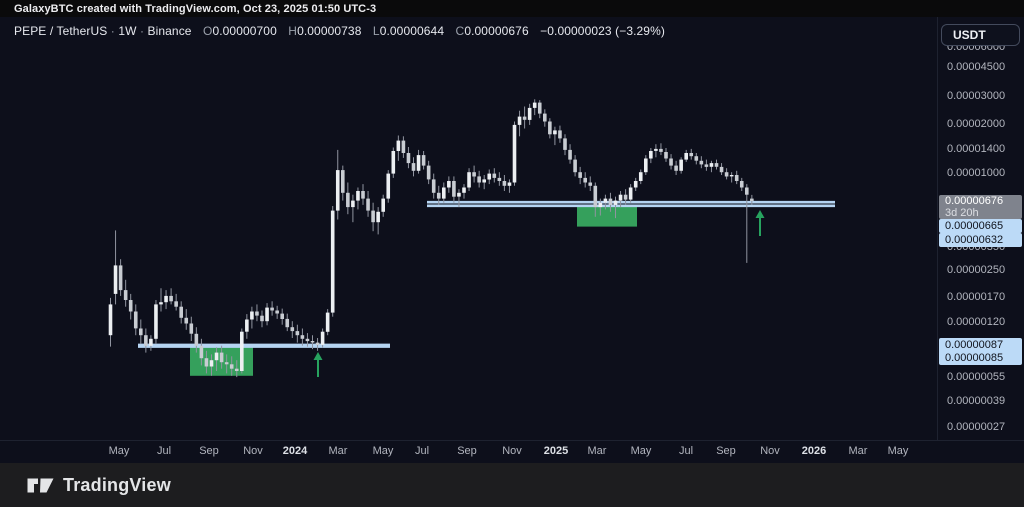 This screenshot has height=507, width=1024. I want to click on currency-toggle-button: USDT, so click(980, 35).